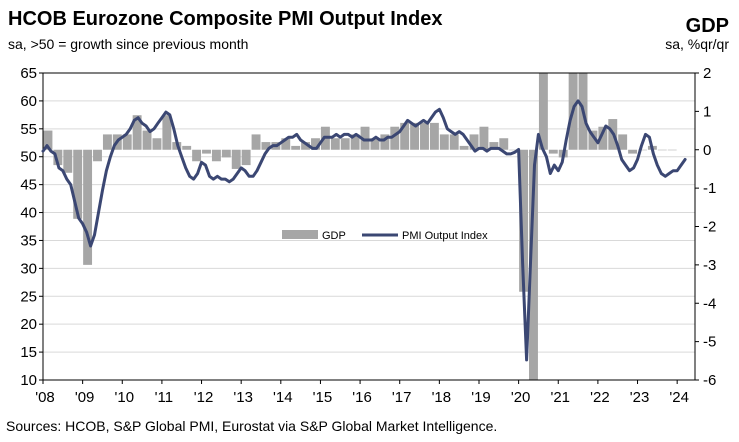  What do you see at coordinates (442, 397) in the screenshot?
I see `x-tick-label-10: '18` at bounding box center [442, 397].